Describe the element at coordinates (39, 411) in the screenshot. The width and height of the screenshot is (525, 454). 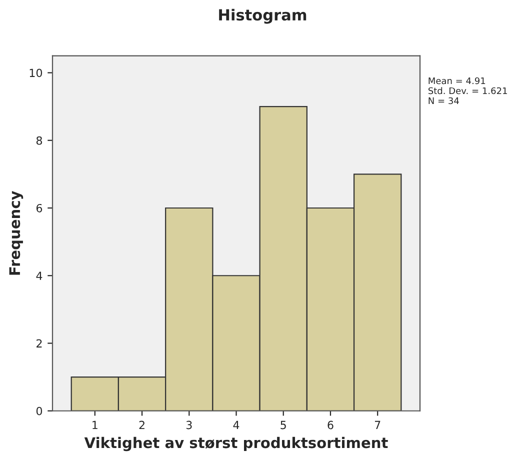
I see `y-tick-label: 0` at that location.